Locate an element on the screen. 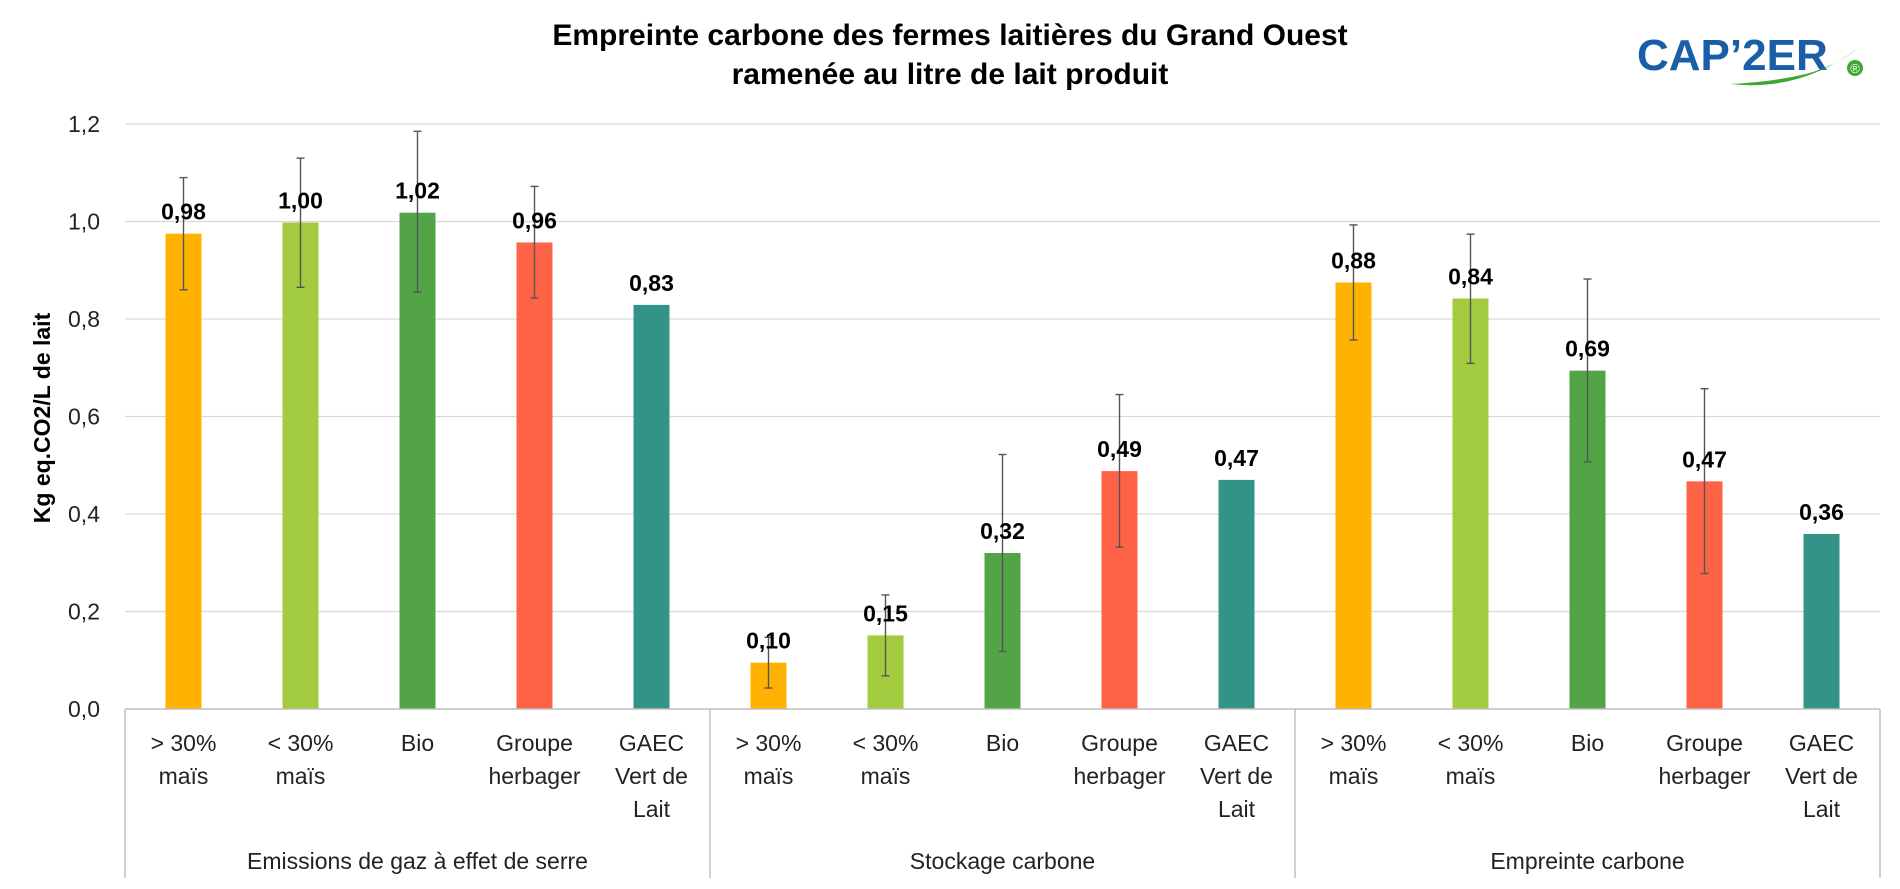  group-label: Stockage carbone is located at coordinates (1002, 861).